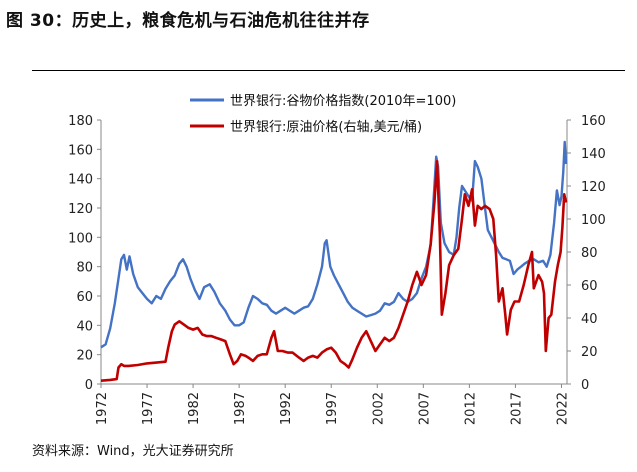 This screenshot has width=637, height=472. What do you see at coordinates (593, 154) in the screenshot?
I see `y-right-tick-label: 140` at bounding box center [593, 154].